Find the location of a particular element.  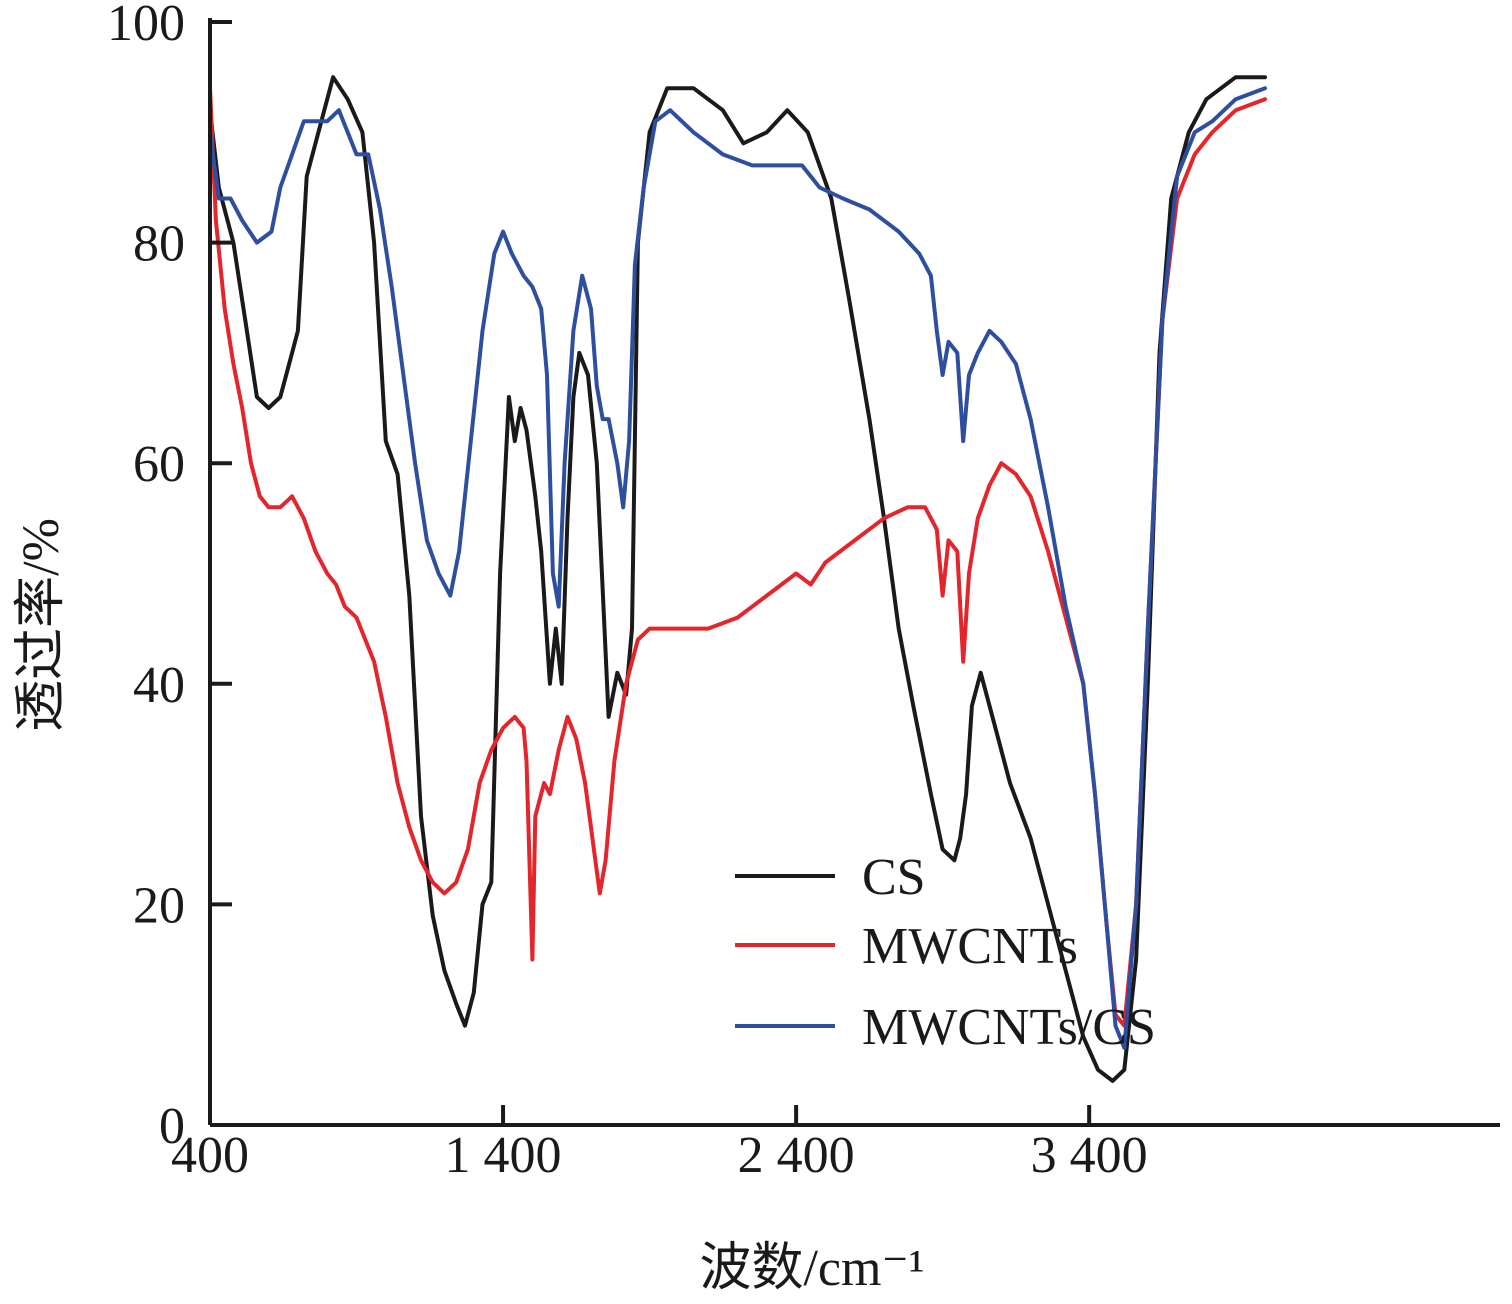

y-tick-label: 80 is located at coordinates (159, 244).